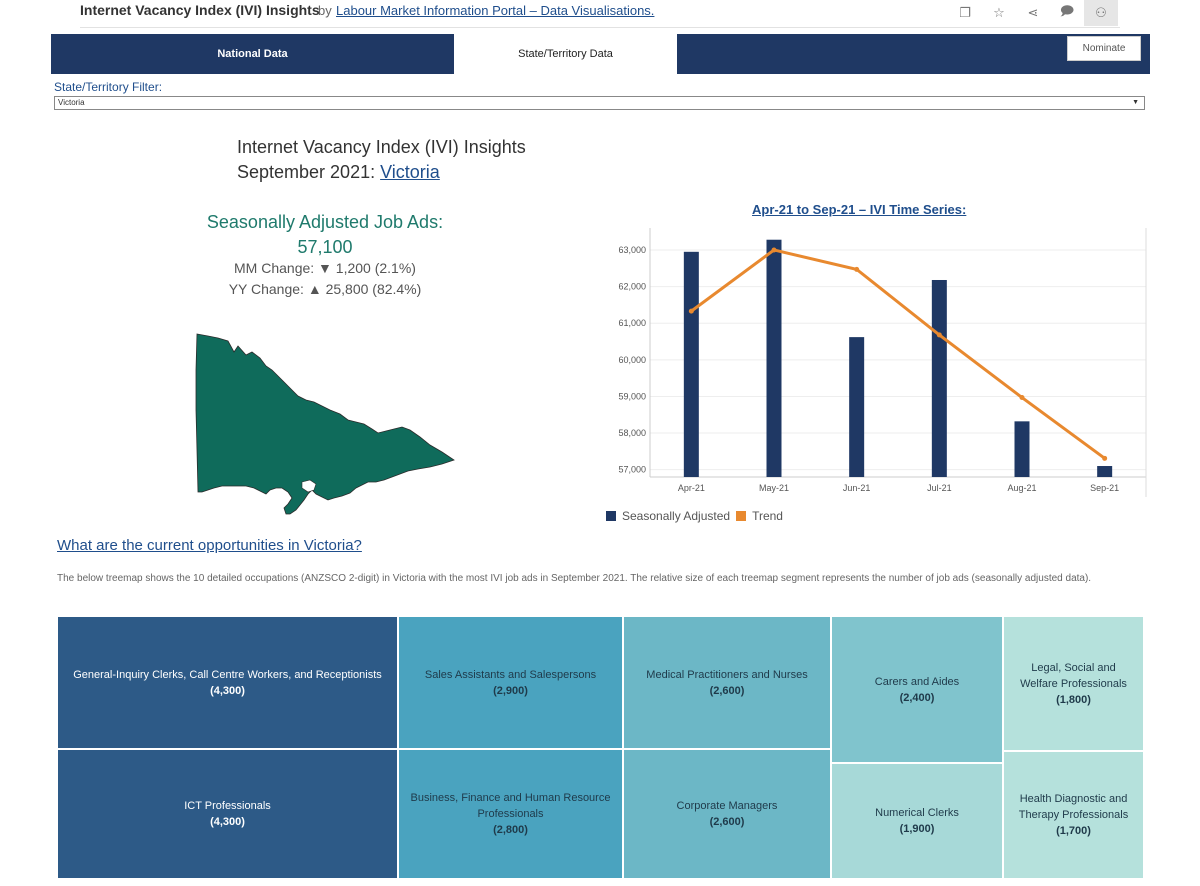 This screenshot has width=1200, height=886. What do you see at coordinates (410, 172) in the screenshot?
I see `title-place-link: Victoria` at bounding box center [410, 172].